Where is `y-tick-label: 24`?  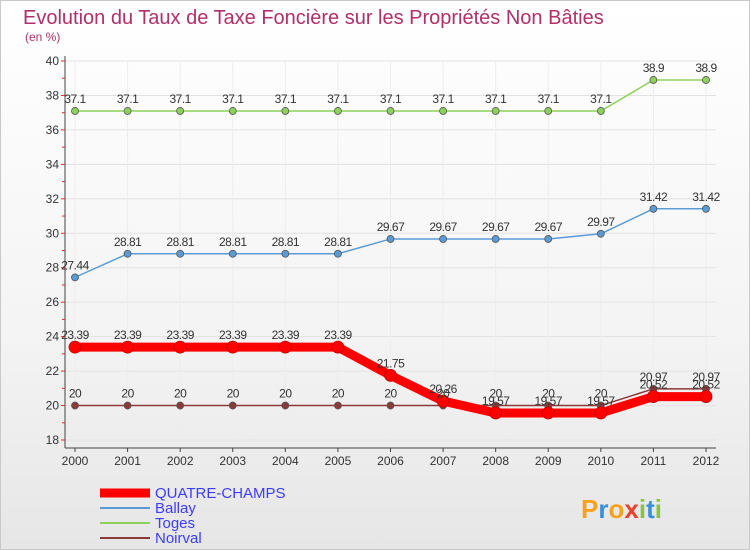 y-tick-label: 24 is located at coordinates (53, 337).